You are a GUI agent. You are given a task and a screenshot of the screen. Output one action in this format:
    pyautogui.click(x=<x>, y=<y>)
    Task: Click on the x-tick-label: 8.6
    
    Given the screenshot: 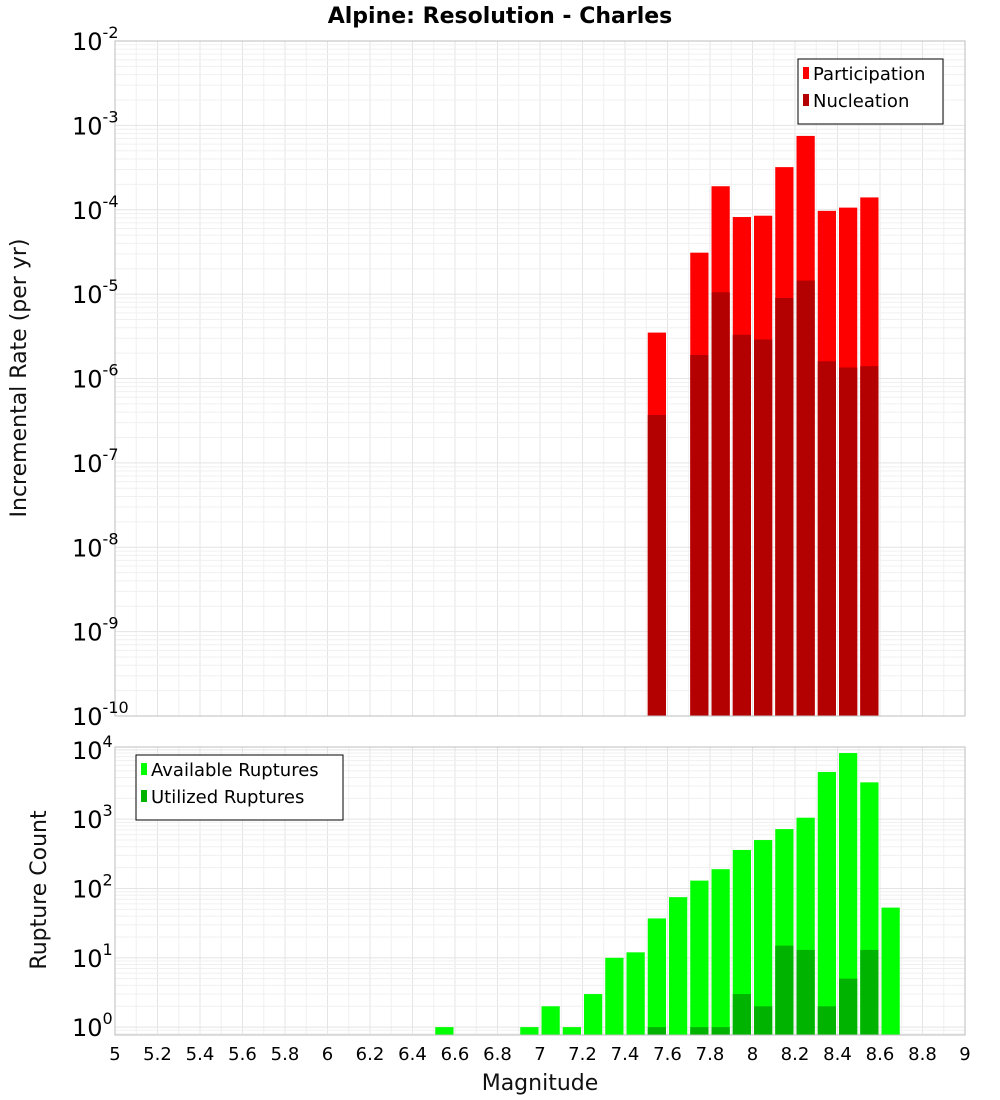 What is the action you would take?
    pyautogui.click(x=880, y=1054)
    